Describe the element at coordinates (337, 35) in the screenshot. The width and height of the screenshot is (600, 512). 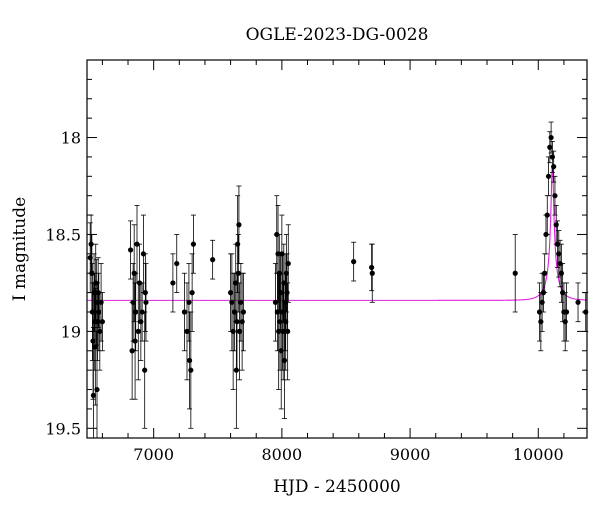
I see `chart-title: OGLE-2023-DG-0028` at that location.